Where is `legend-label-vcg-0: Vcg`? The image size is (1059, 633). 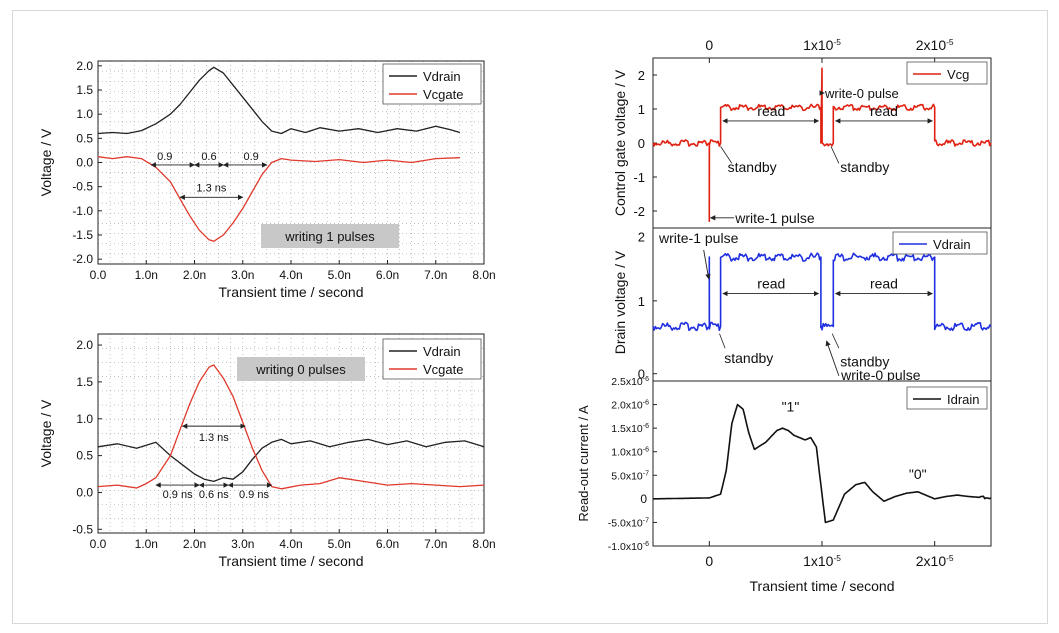 legend-label-vcg-0: Vcg is located at coordinates (958, 74).